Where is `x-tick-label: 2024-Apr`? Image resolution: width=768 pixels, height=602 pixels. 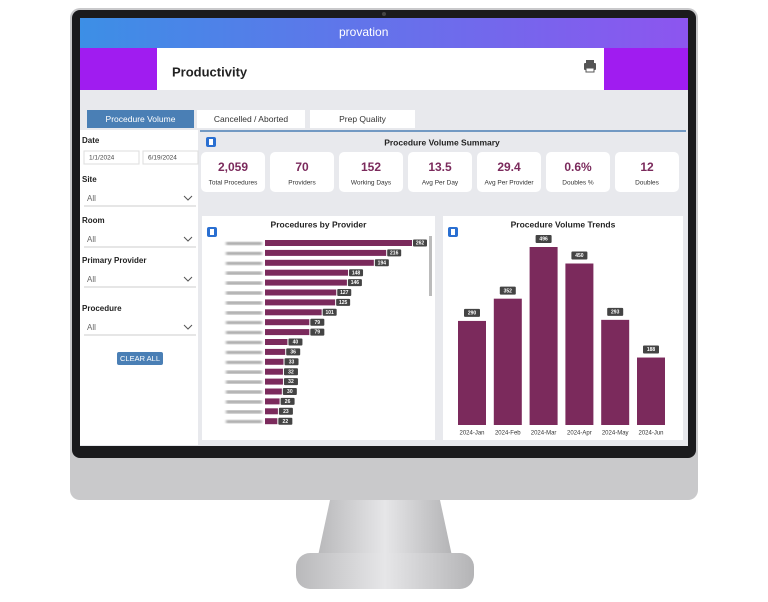 x-tick-label: 2024-Apr is located at coordinates (579, 434).